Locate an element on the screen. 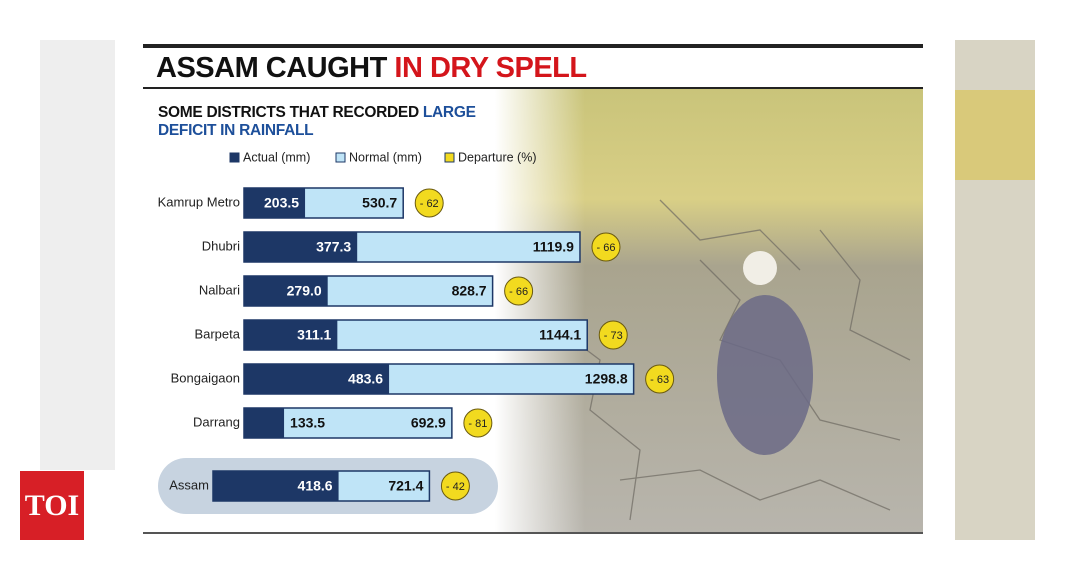  departure-label: - 73 is located at coordinates (613, 336).